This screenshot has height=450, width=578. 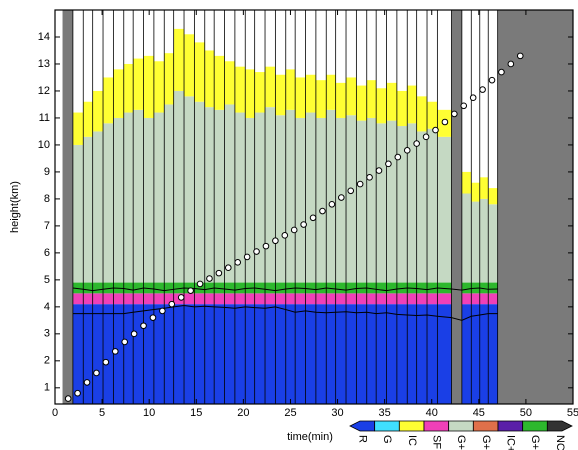 I want to click on y-tick-label: 12, so click(x=44, y=91).